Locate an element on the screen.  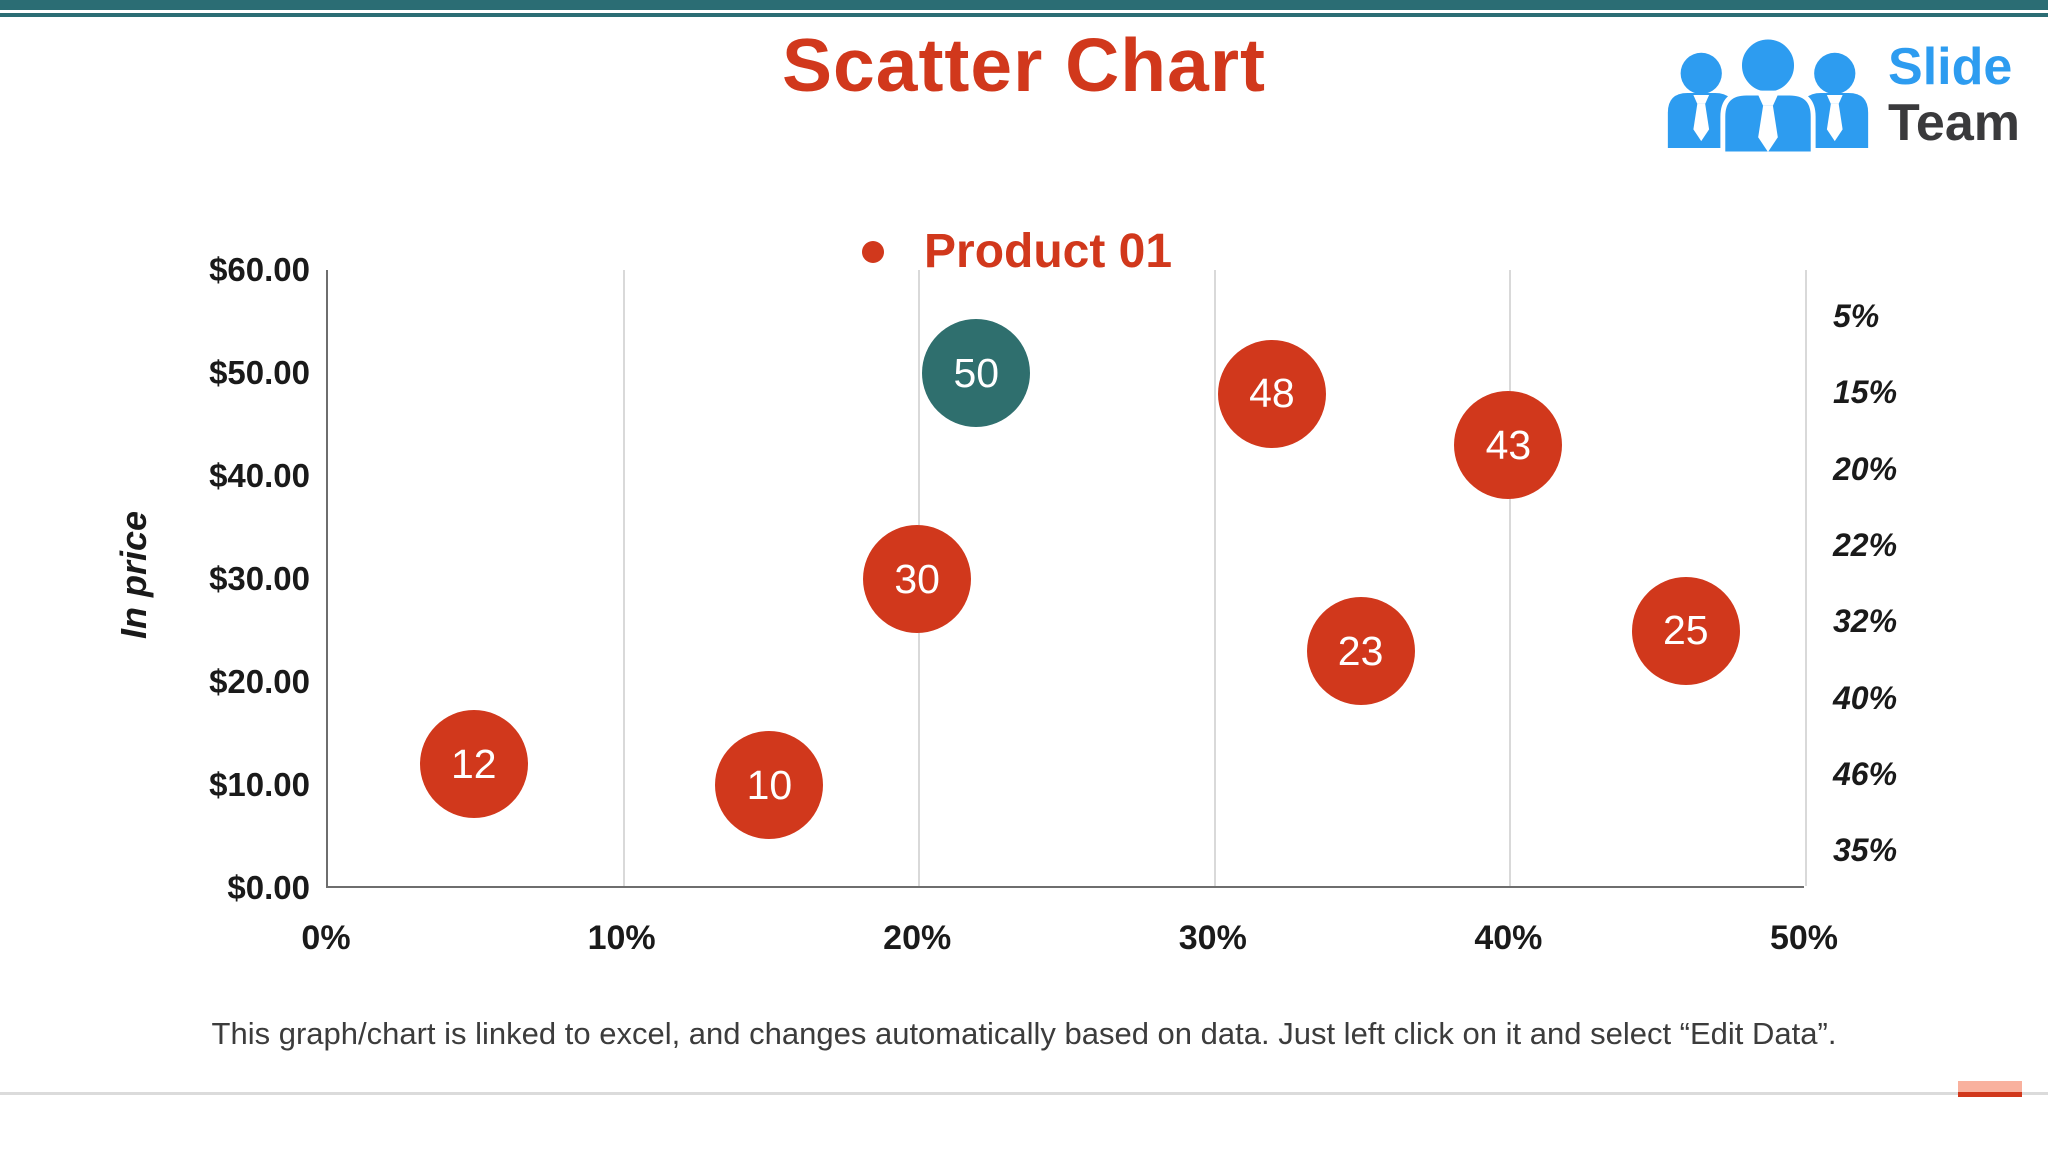
data-bubble-30: 30 is located at coordinates (917, 579).